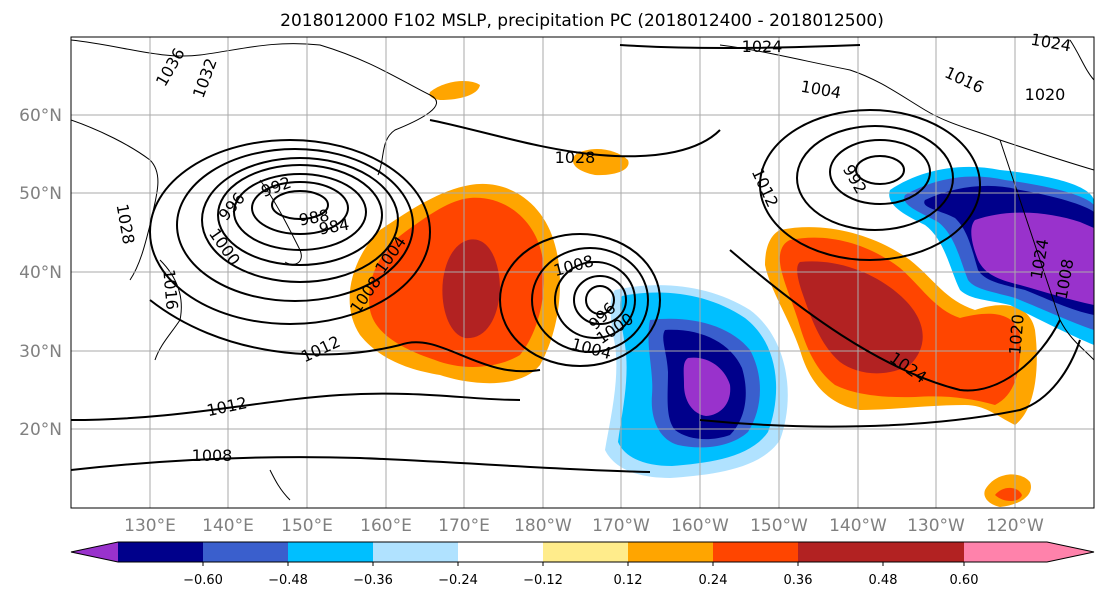 The width and height of the screenshot is (1105, 601). What do you see at coordinates (454, 283) in the screenshot?
I see `precip-positive-central-pacific` at bounding box center [454, 283].